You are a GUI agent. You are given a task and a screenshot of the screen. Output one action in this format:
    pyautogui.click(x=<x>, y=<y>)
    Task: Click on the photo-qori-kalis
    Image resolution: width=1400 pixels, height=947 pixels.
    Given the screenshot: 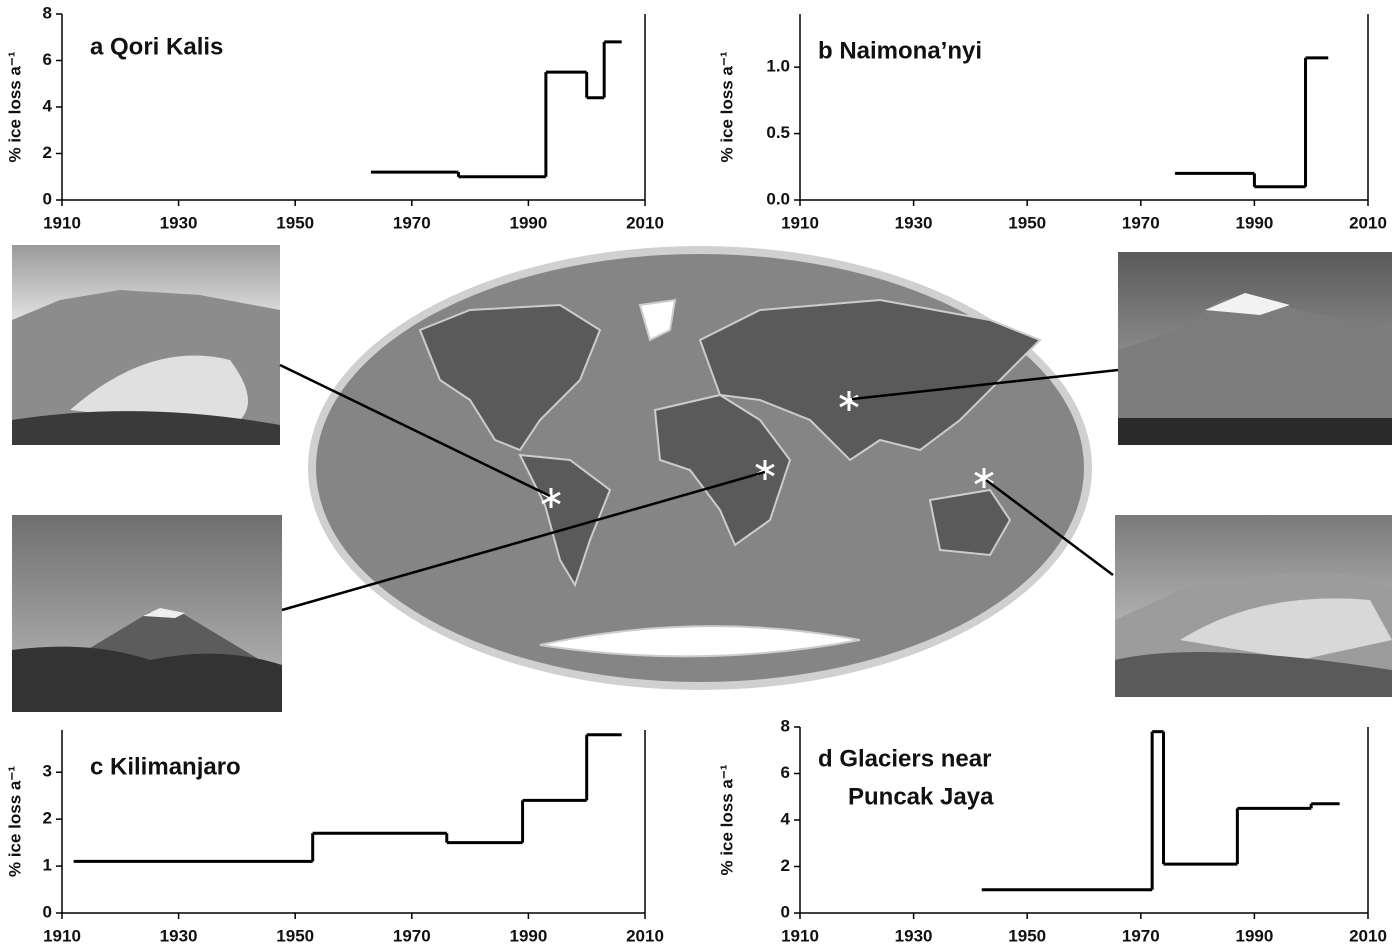 What is the action you would take?
    pyautogui.click(x=146, y=345)
    